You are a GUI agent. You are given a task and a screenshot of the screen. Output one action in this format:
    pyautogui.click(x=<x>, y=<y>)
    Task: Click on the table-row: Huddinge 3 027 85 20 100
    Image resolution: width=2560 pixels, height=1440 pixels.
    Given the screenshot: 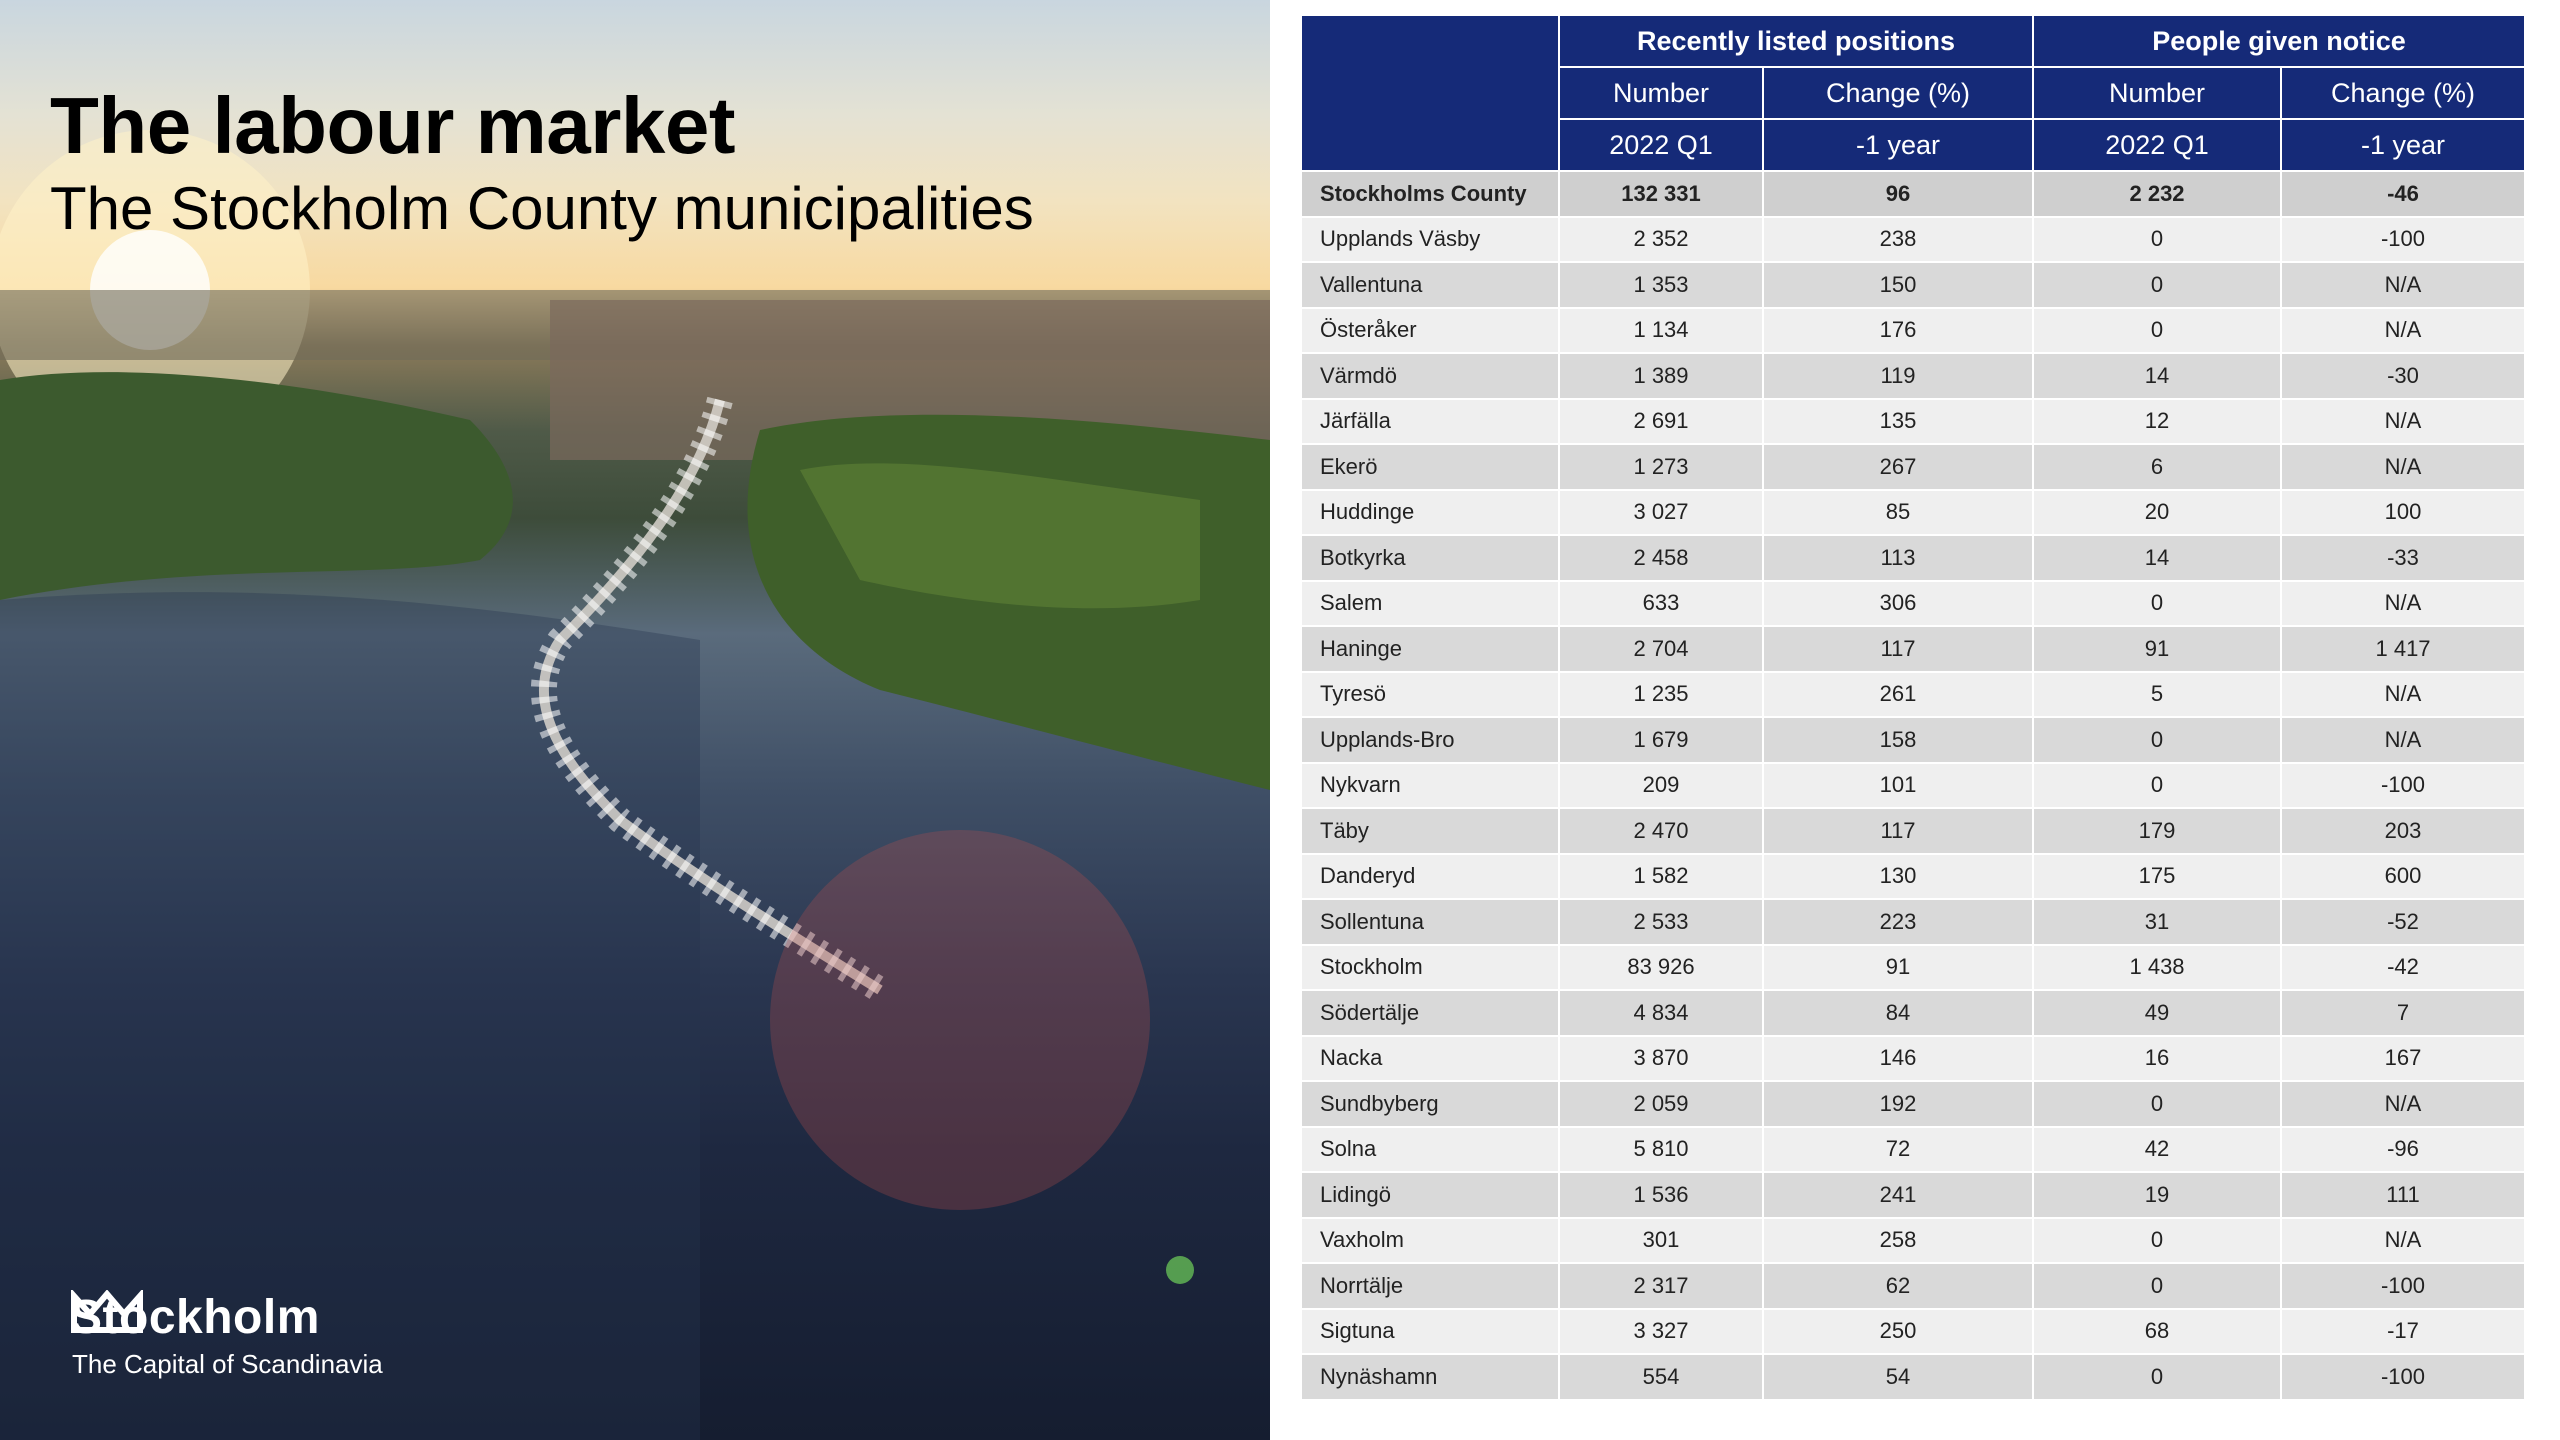 What is the action you would take?
    pyautogui.click(x=1913, y=512)
    